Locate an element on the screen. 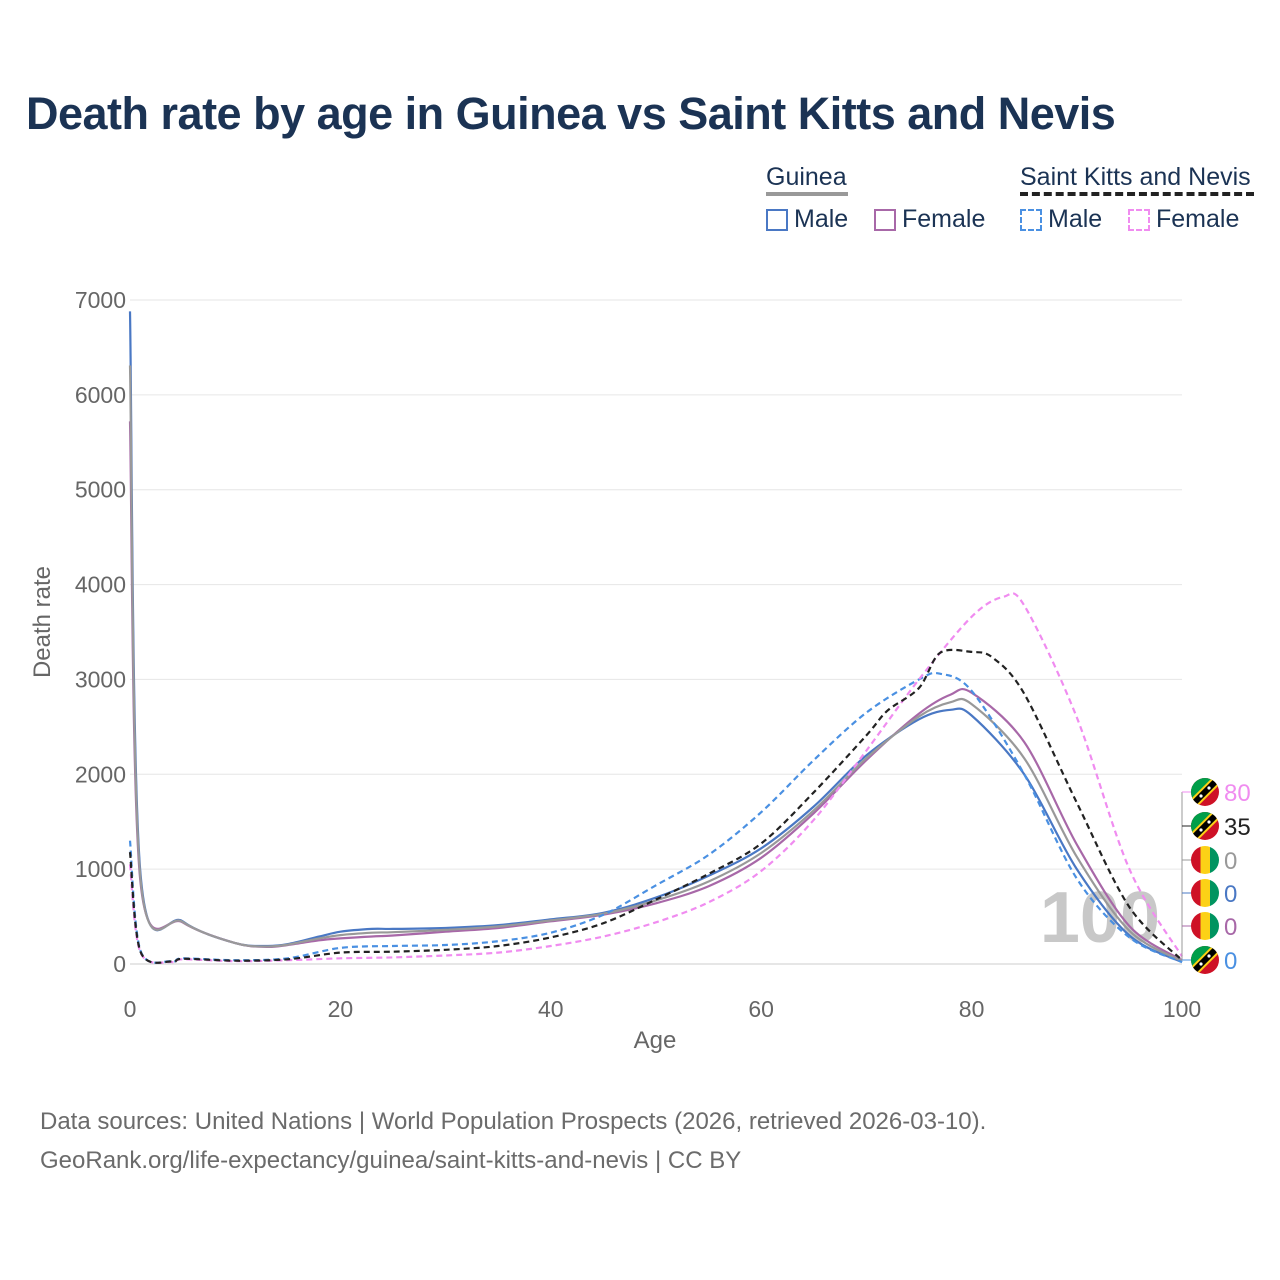 The width and height of the screenshot is (1280, 1280). legend-skn-female: Female is located at coordinates (1183, 219).